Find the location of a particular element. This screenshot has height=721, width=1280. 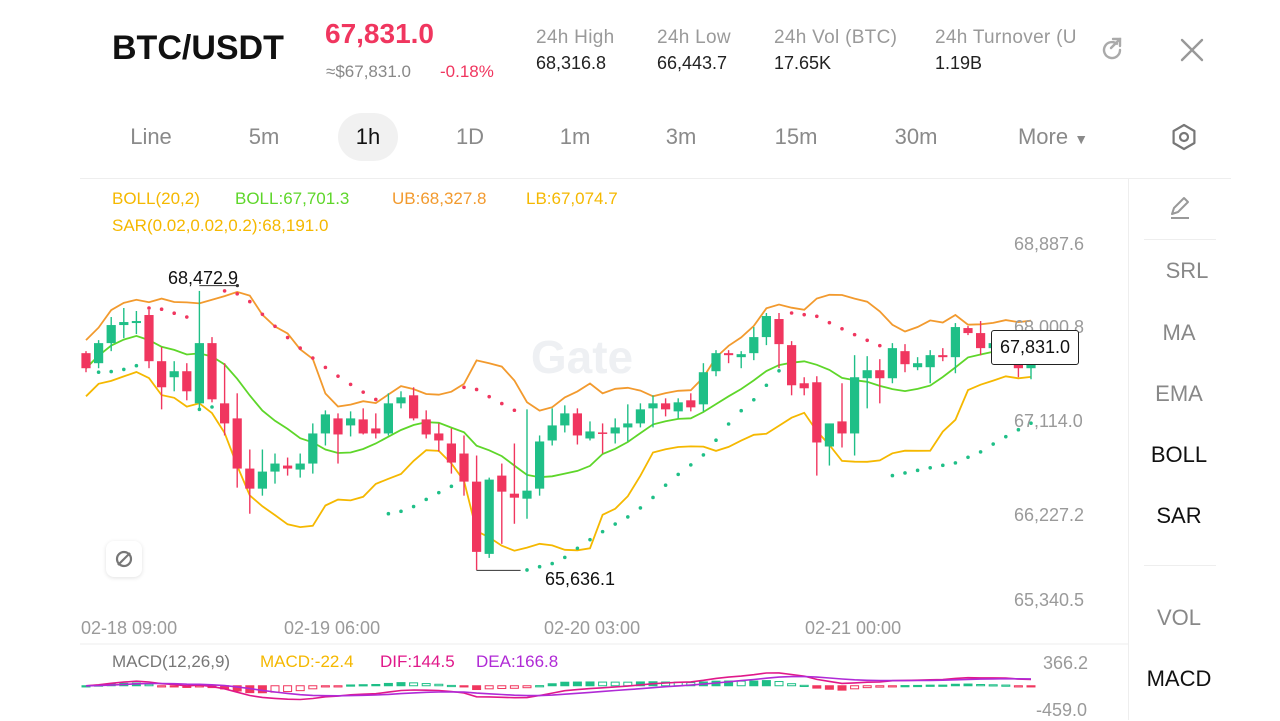

last-price: 67,831.0 is located at coordinates (379, 33).